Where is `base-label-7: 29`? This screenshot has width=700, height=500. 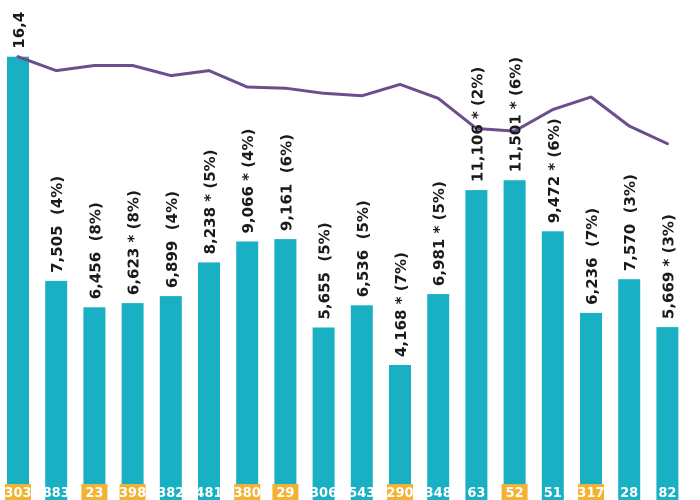 base-label-7: 29 is located at coordinates (285, 493).